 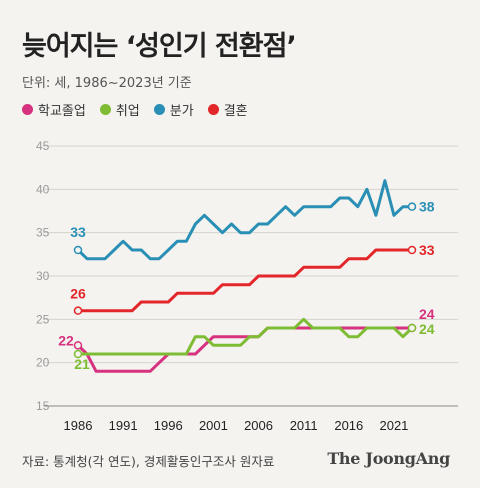 I want to click on data-label: 22, so click(x=66, y=340).